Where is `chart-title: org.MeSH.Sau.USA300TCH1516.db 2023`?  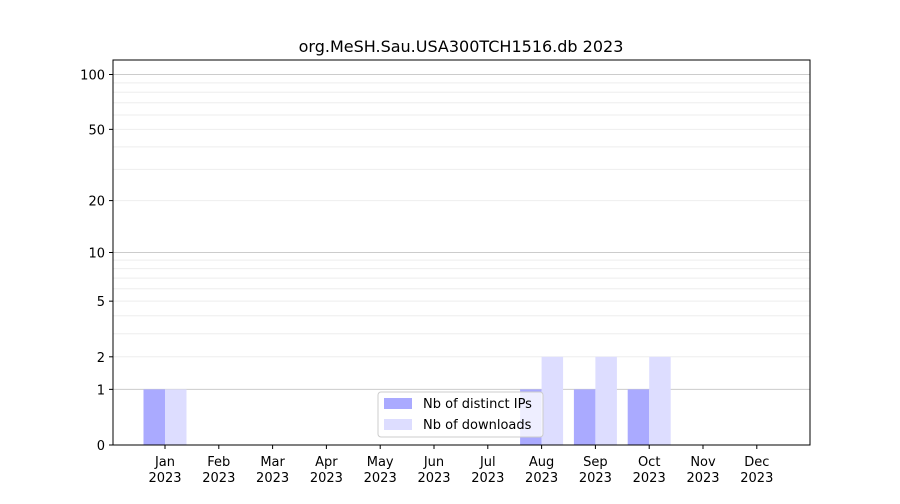 chart-title: org.MeSH.Sau.USA300TCH1516.db 2023 is located at coordinates (461, 46).